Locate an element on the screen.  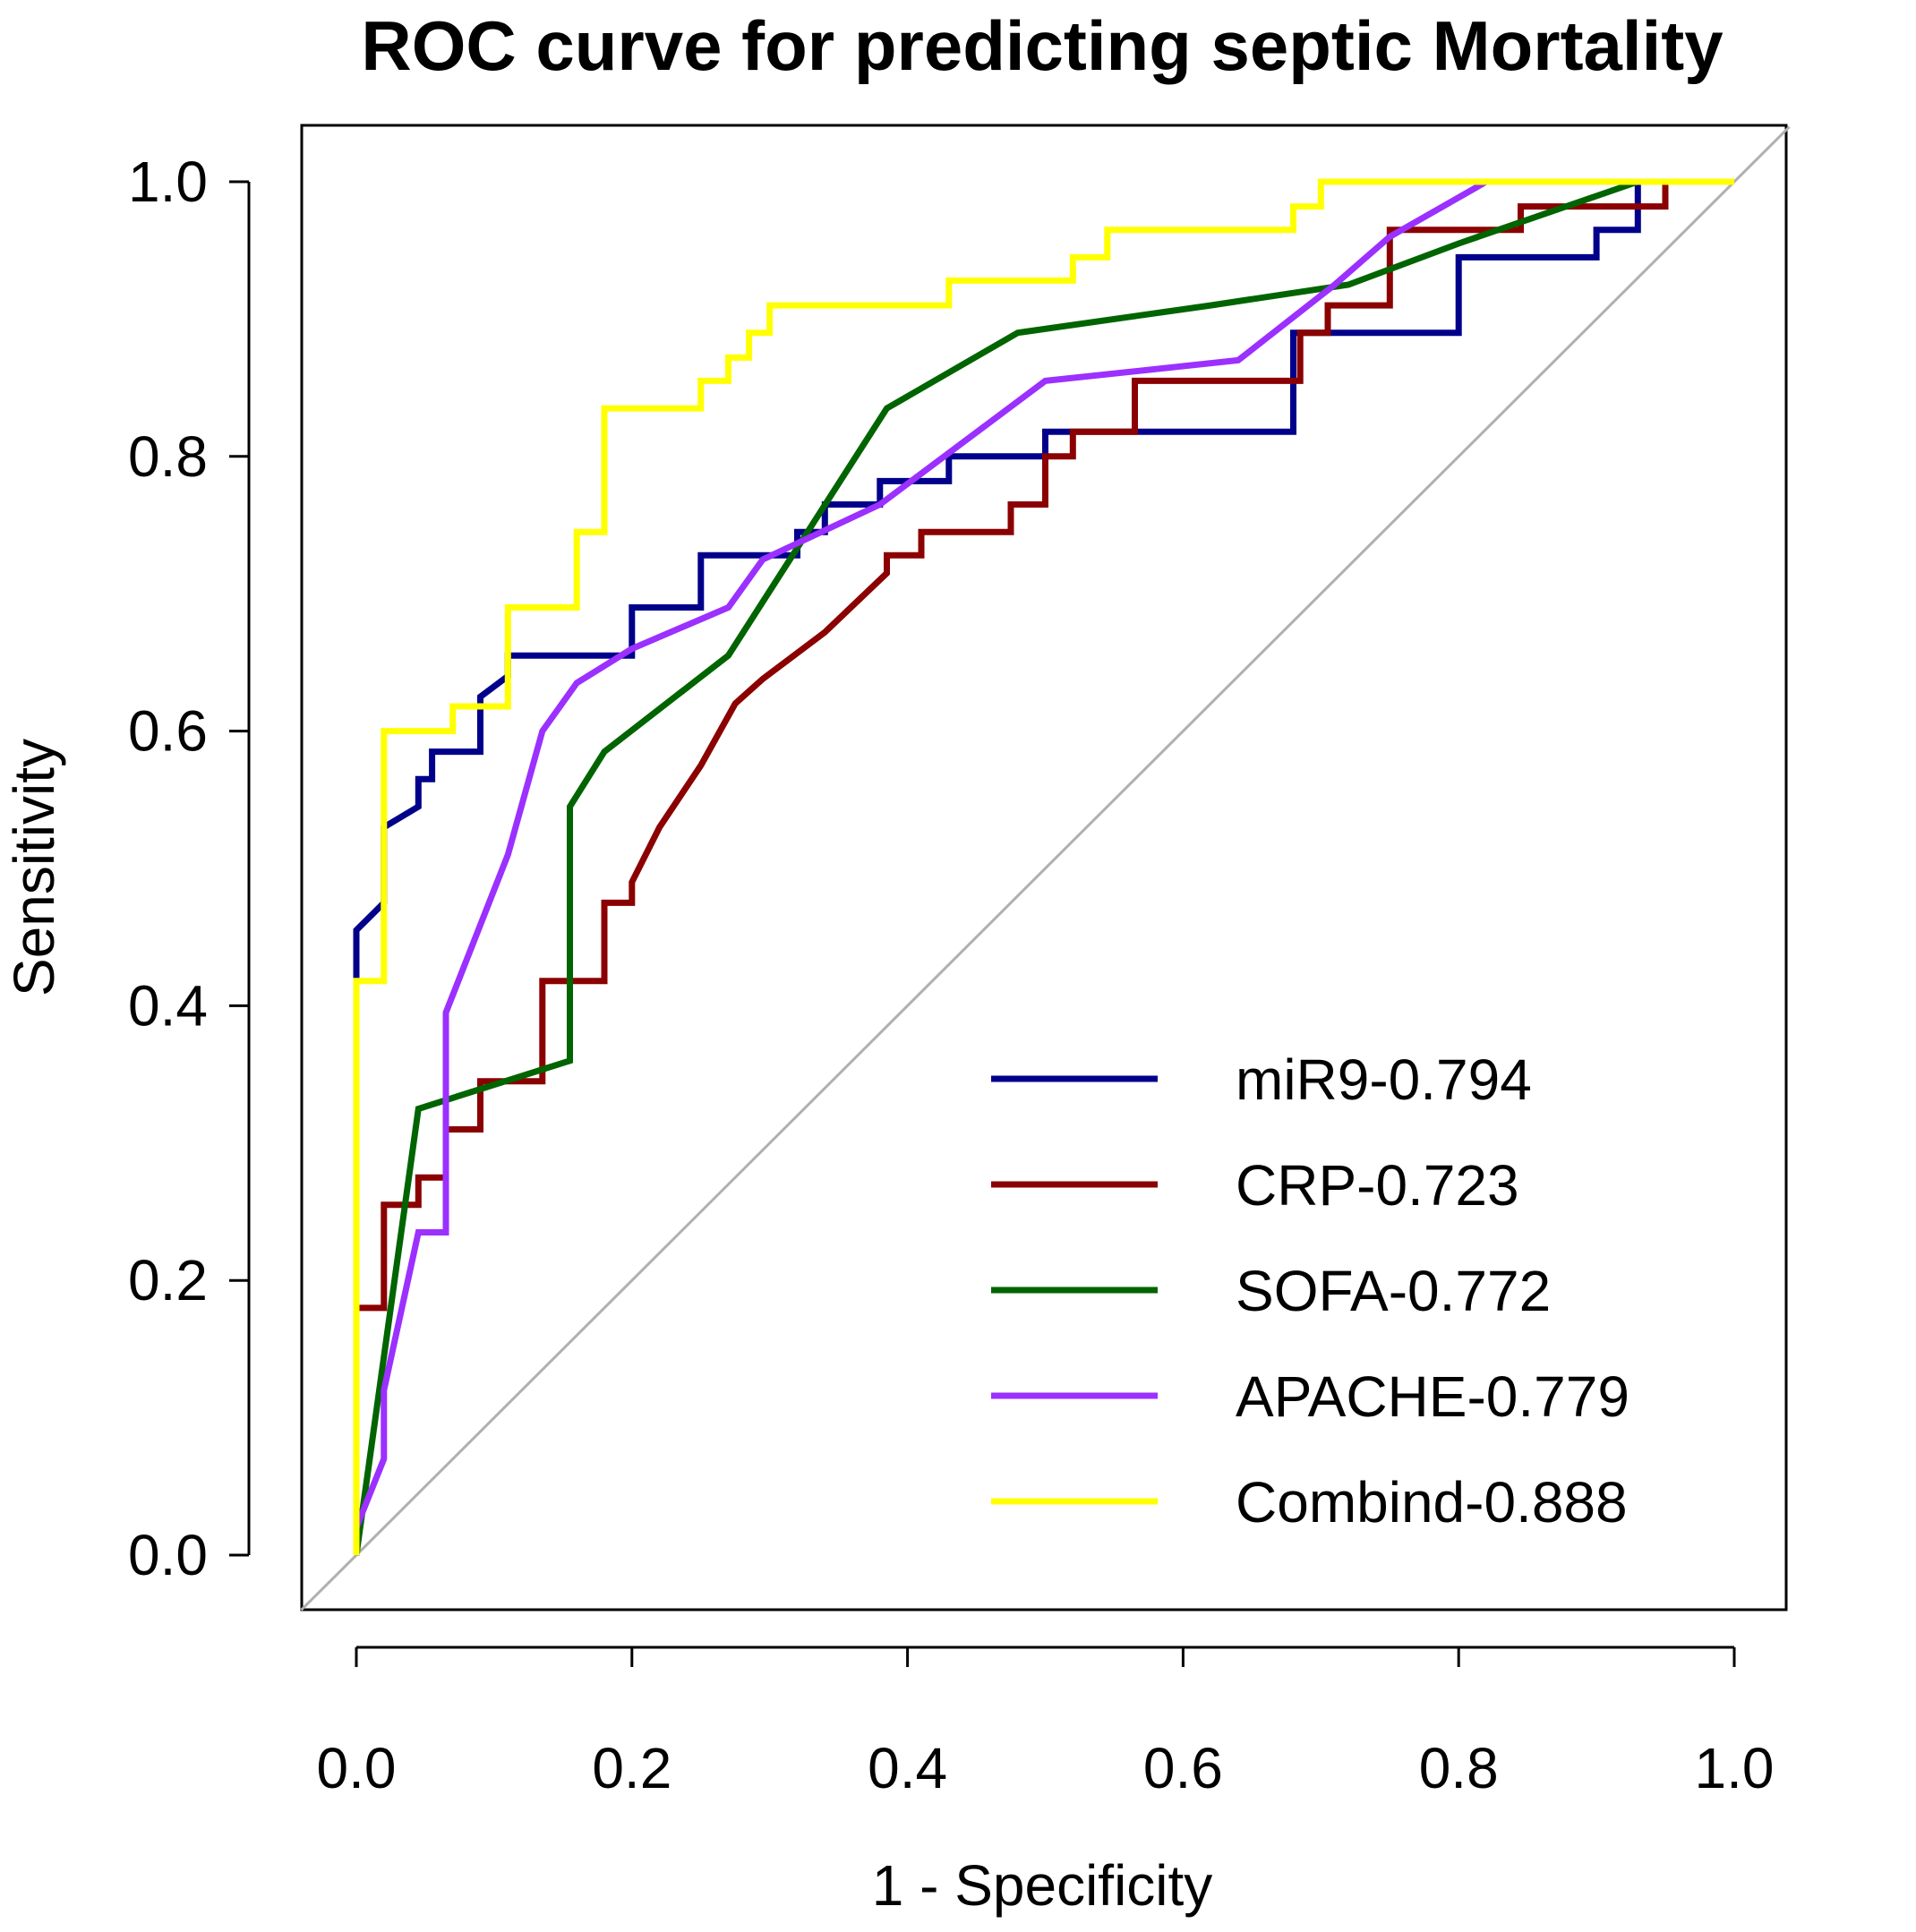
x-tick-label: 0.2 is located at coordinates (631, 1768).